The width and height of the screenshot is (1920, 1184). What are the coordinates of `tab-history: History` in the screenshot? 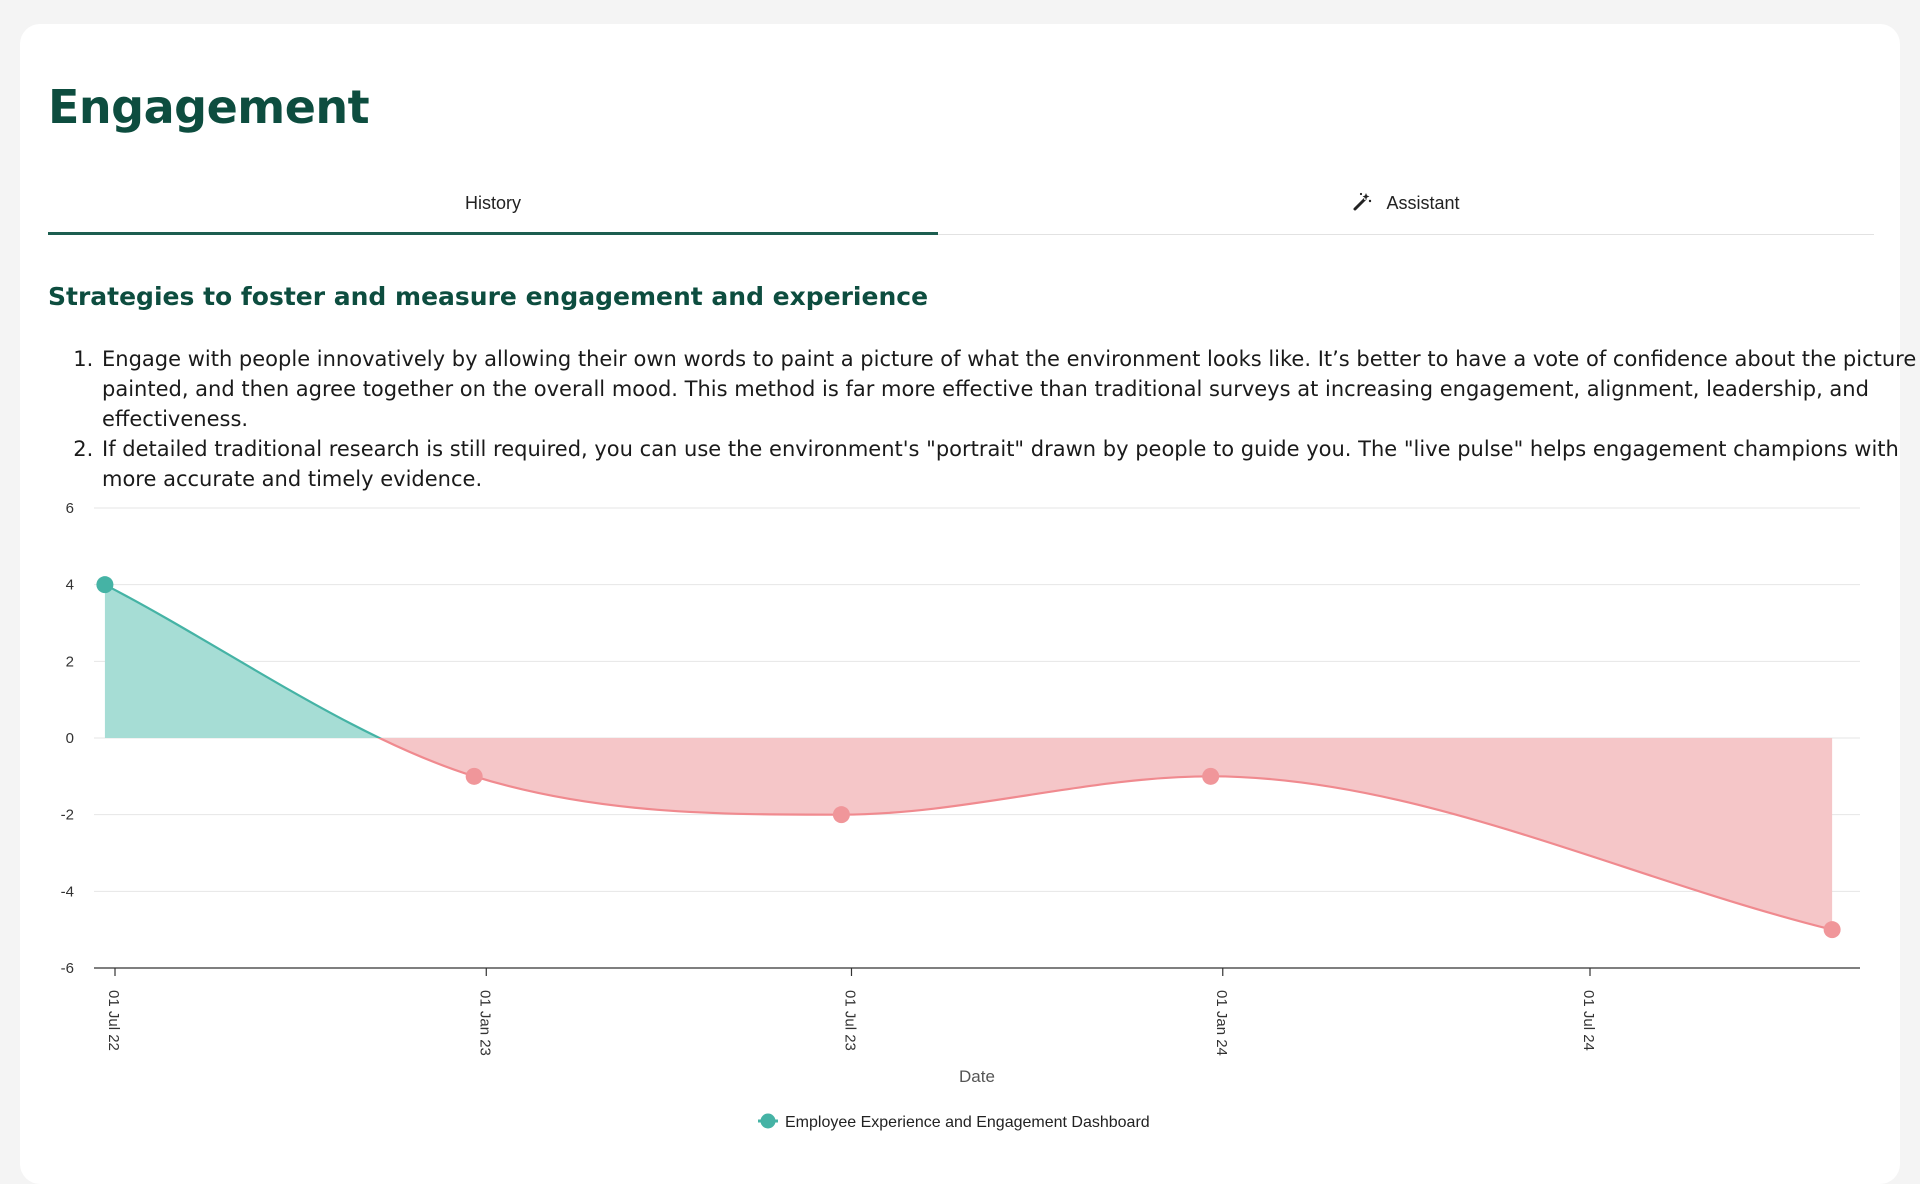 It's located at (493, 212).